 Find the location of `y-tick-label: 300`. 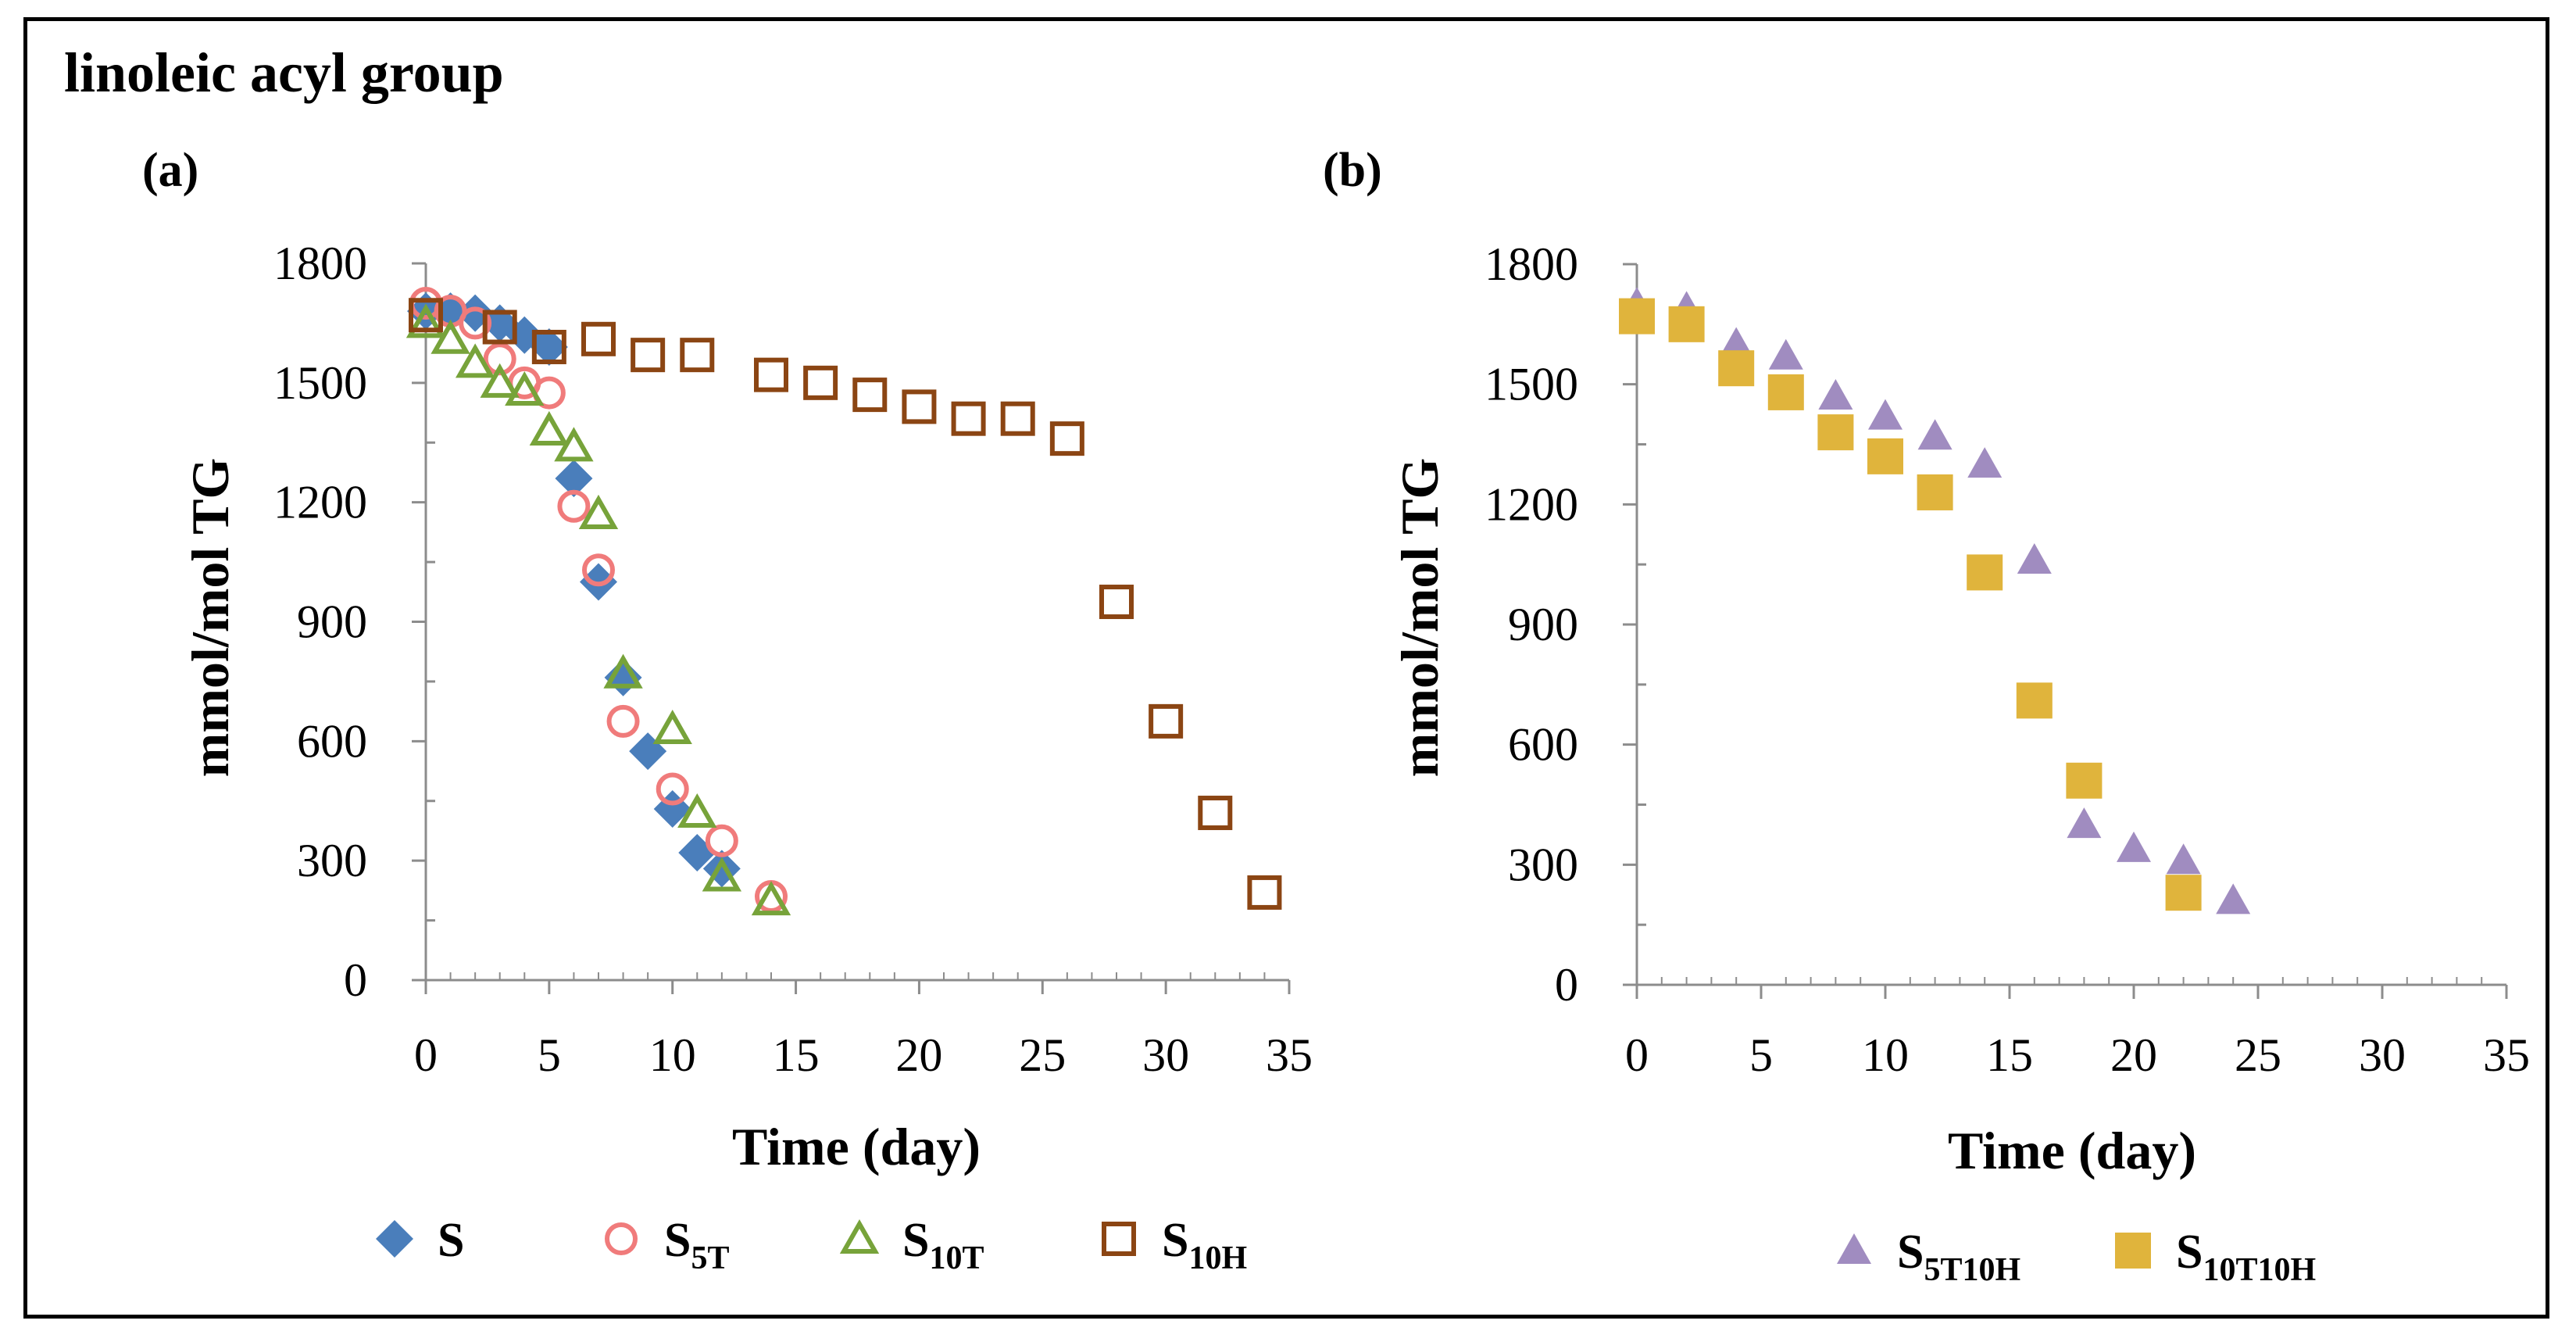

y-tick-label: 300 is located at coordinates (332, 860).